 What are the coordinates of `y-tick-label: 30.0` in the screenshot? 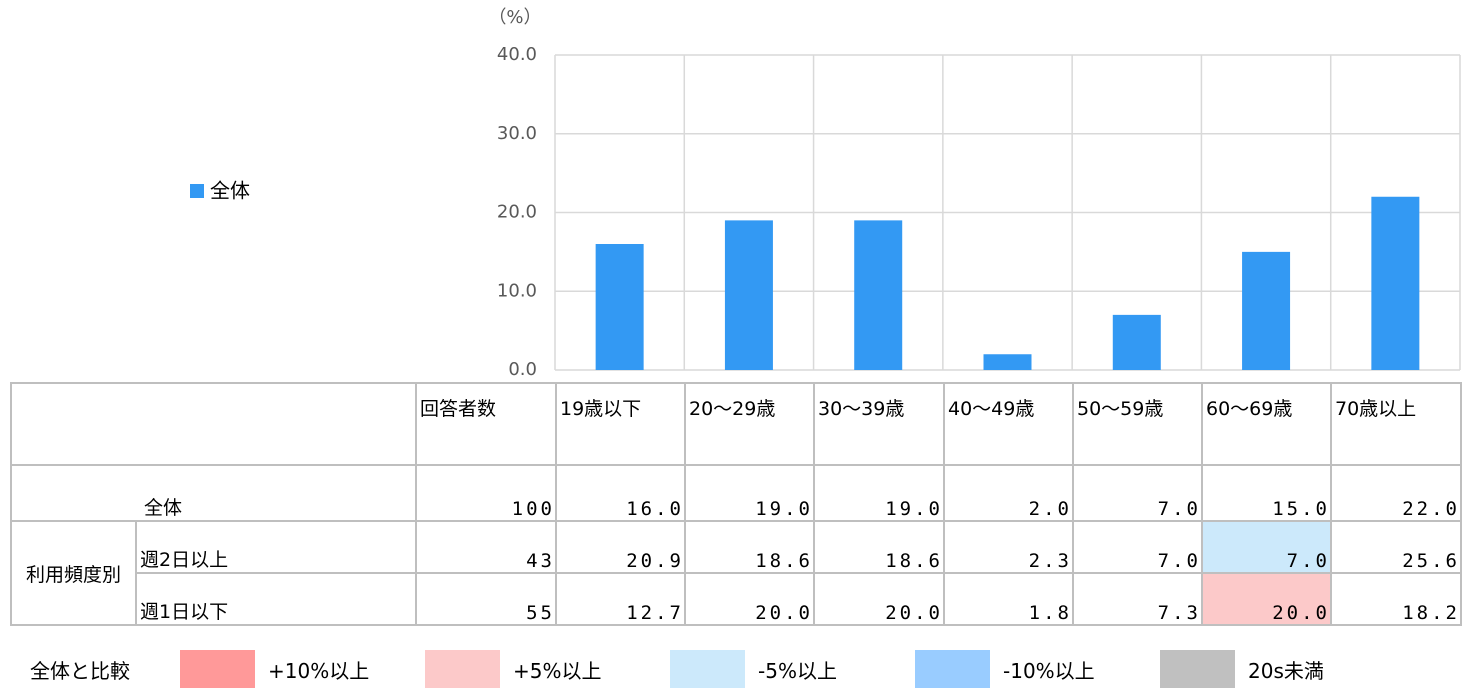 It's located at (517, 133).